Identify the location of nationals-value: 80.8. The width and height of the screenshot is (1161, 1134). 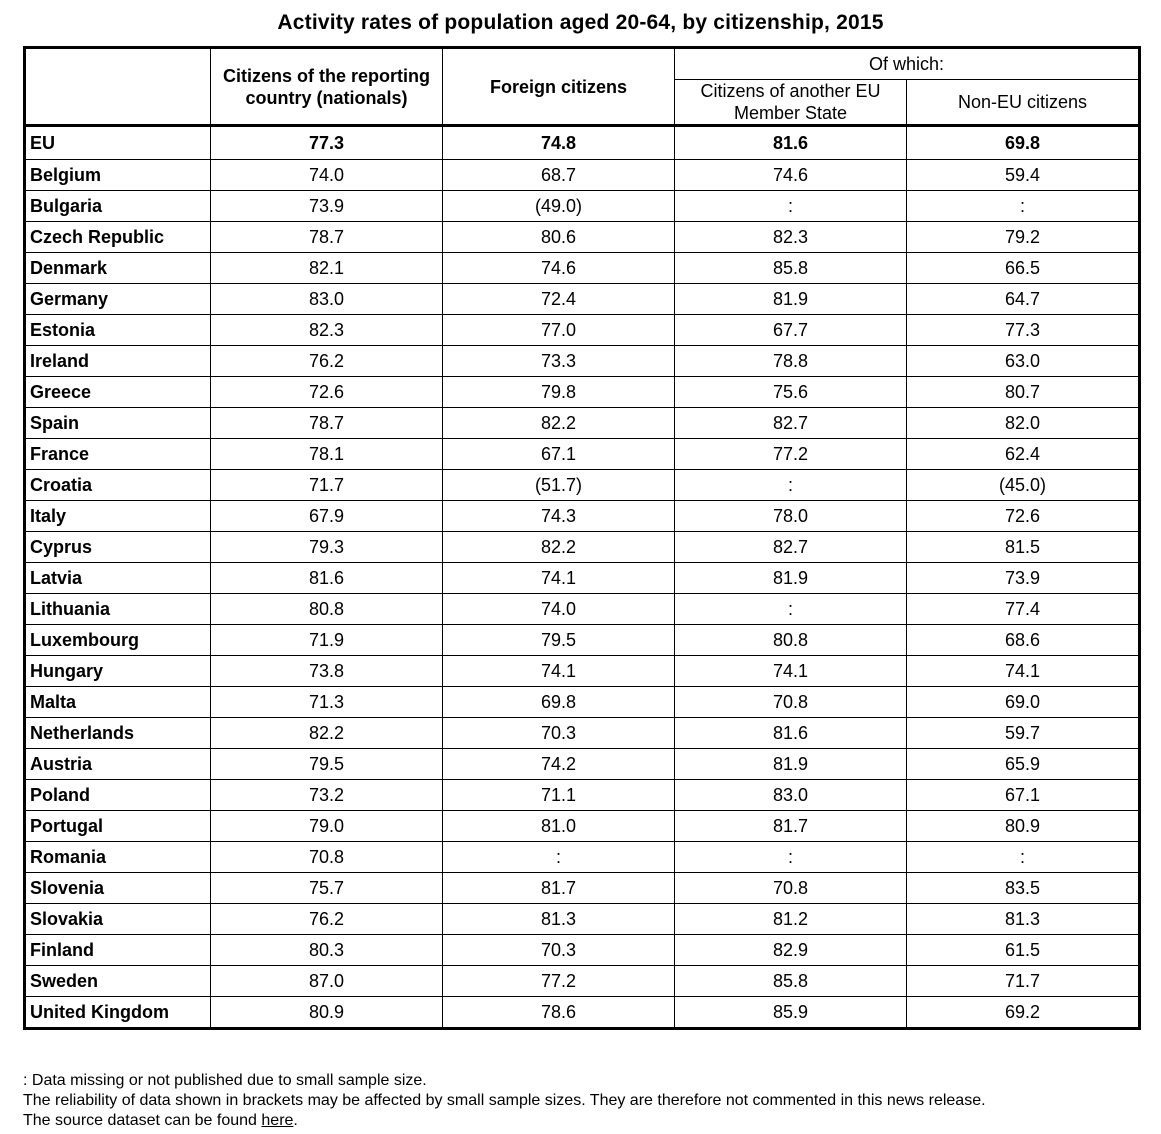
(326, 609).